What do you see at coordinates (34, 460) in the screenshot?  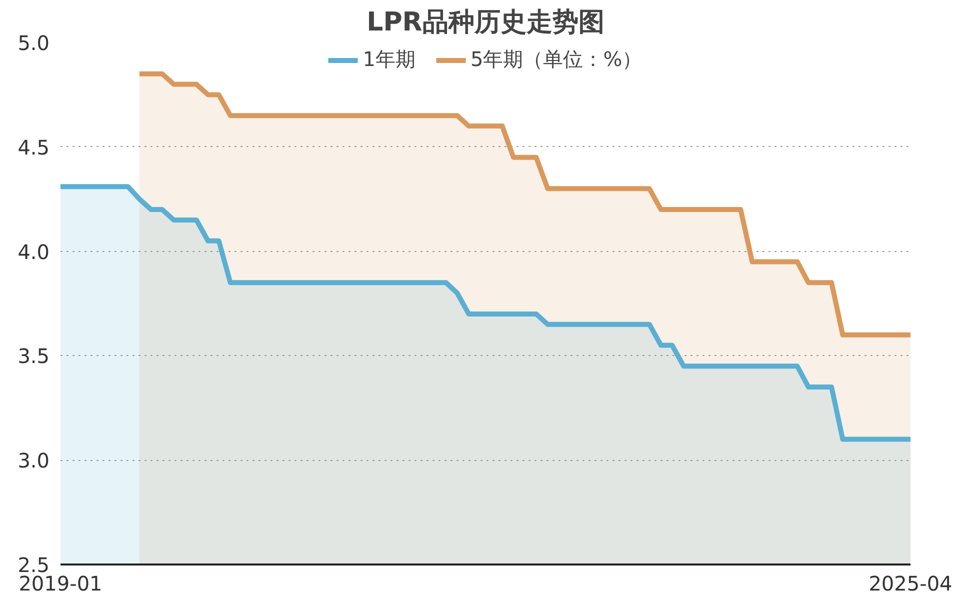 I see `y-tick-label: 3.0` at bounding box center [34, 460].